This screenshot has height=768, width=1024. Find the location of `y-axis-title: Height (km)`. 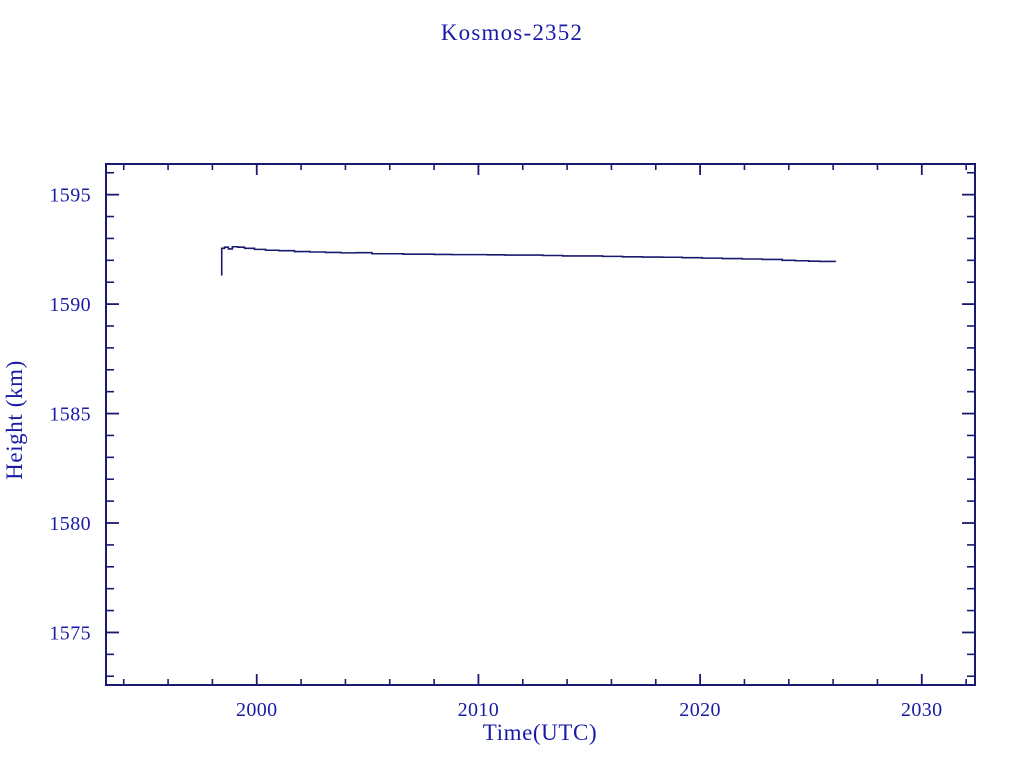

y-axis-title: Height (km) is located at coordinates (14, 420).